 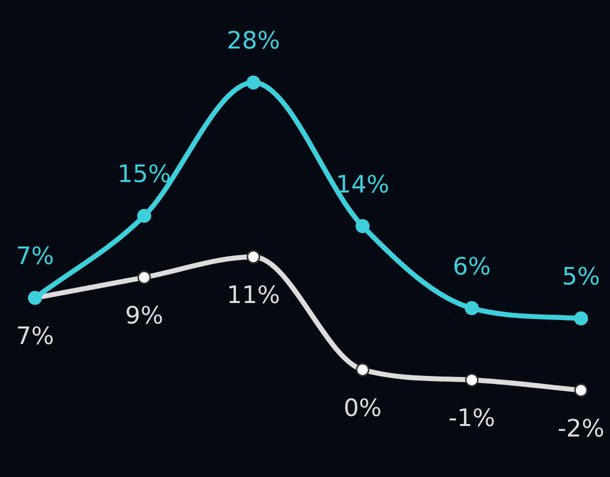 What do you see at coordinates (363, 184) in the screenshot?
I see `data-label: 14%` at bounding box center [363, 184].